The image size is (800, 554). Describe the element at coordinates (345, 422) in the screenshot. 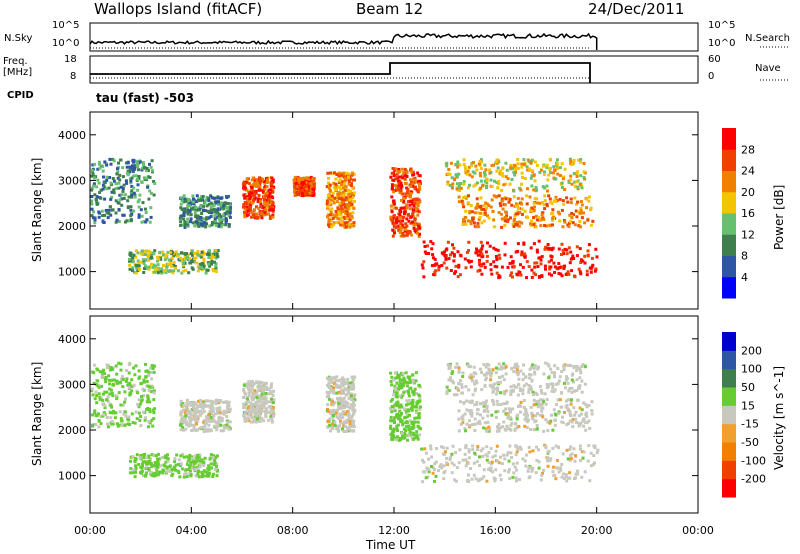

I see `velocity-panel` at that location.